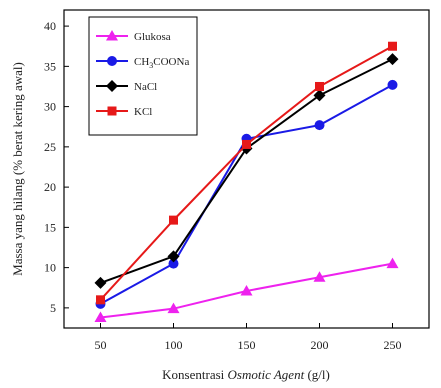 This screenshot has width=441, height=388. I want to click on legend-label-glukosa: Glukosa, so click(152, 37).